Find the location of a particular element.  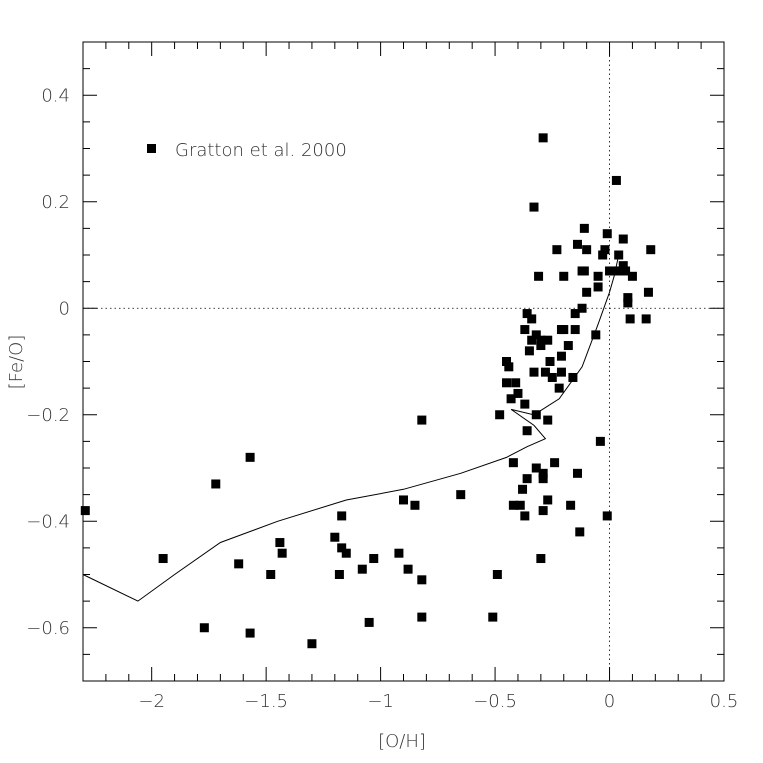

y-tick-label: 0.2 is located at coordinates (55, 202).